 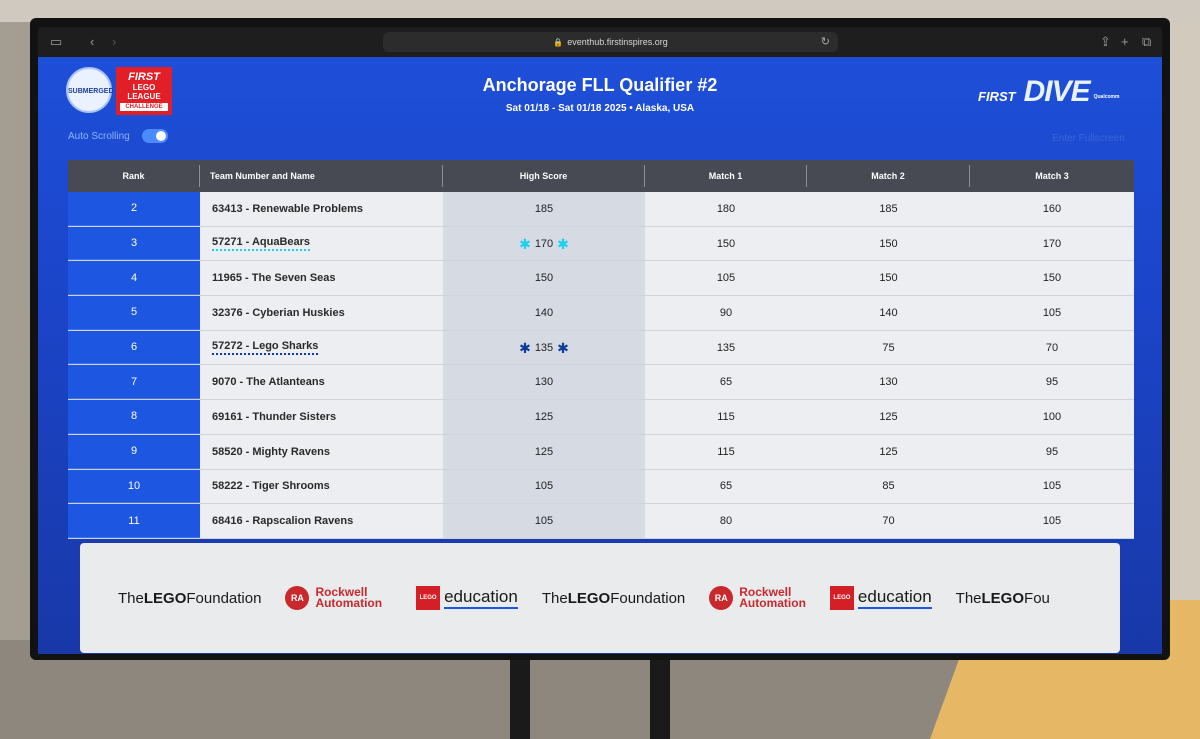 I want to click on match-1-cell-text: 90, so click(x=726, y=312).